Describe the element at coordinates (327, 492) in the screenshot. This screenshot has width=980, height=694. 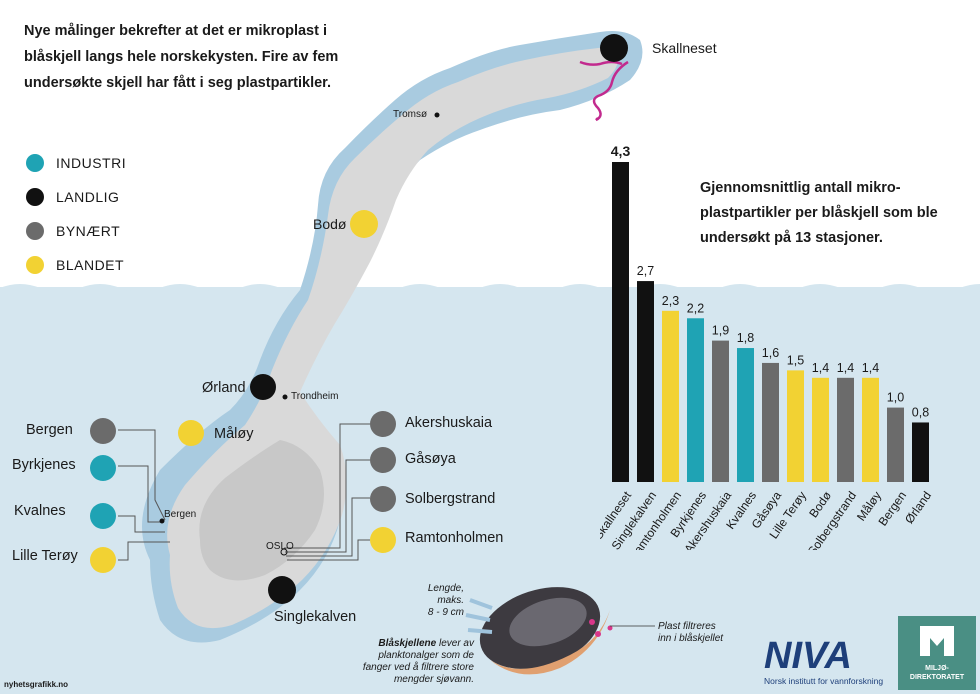
I see `connector-lines-east` at that location.